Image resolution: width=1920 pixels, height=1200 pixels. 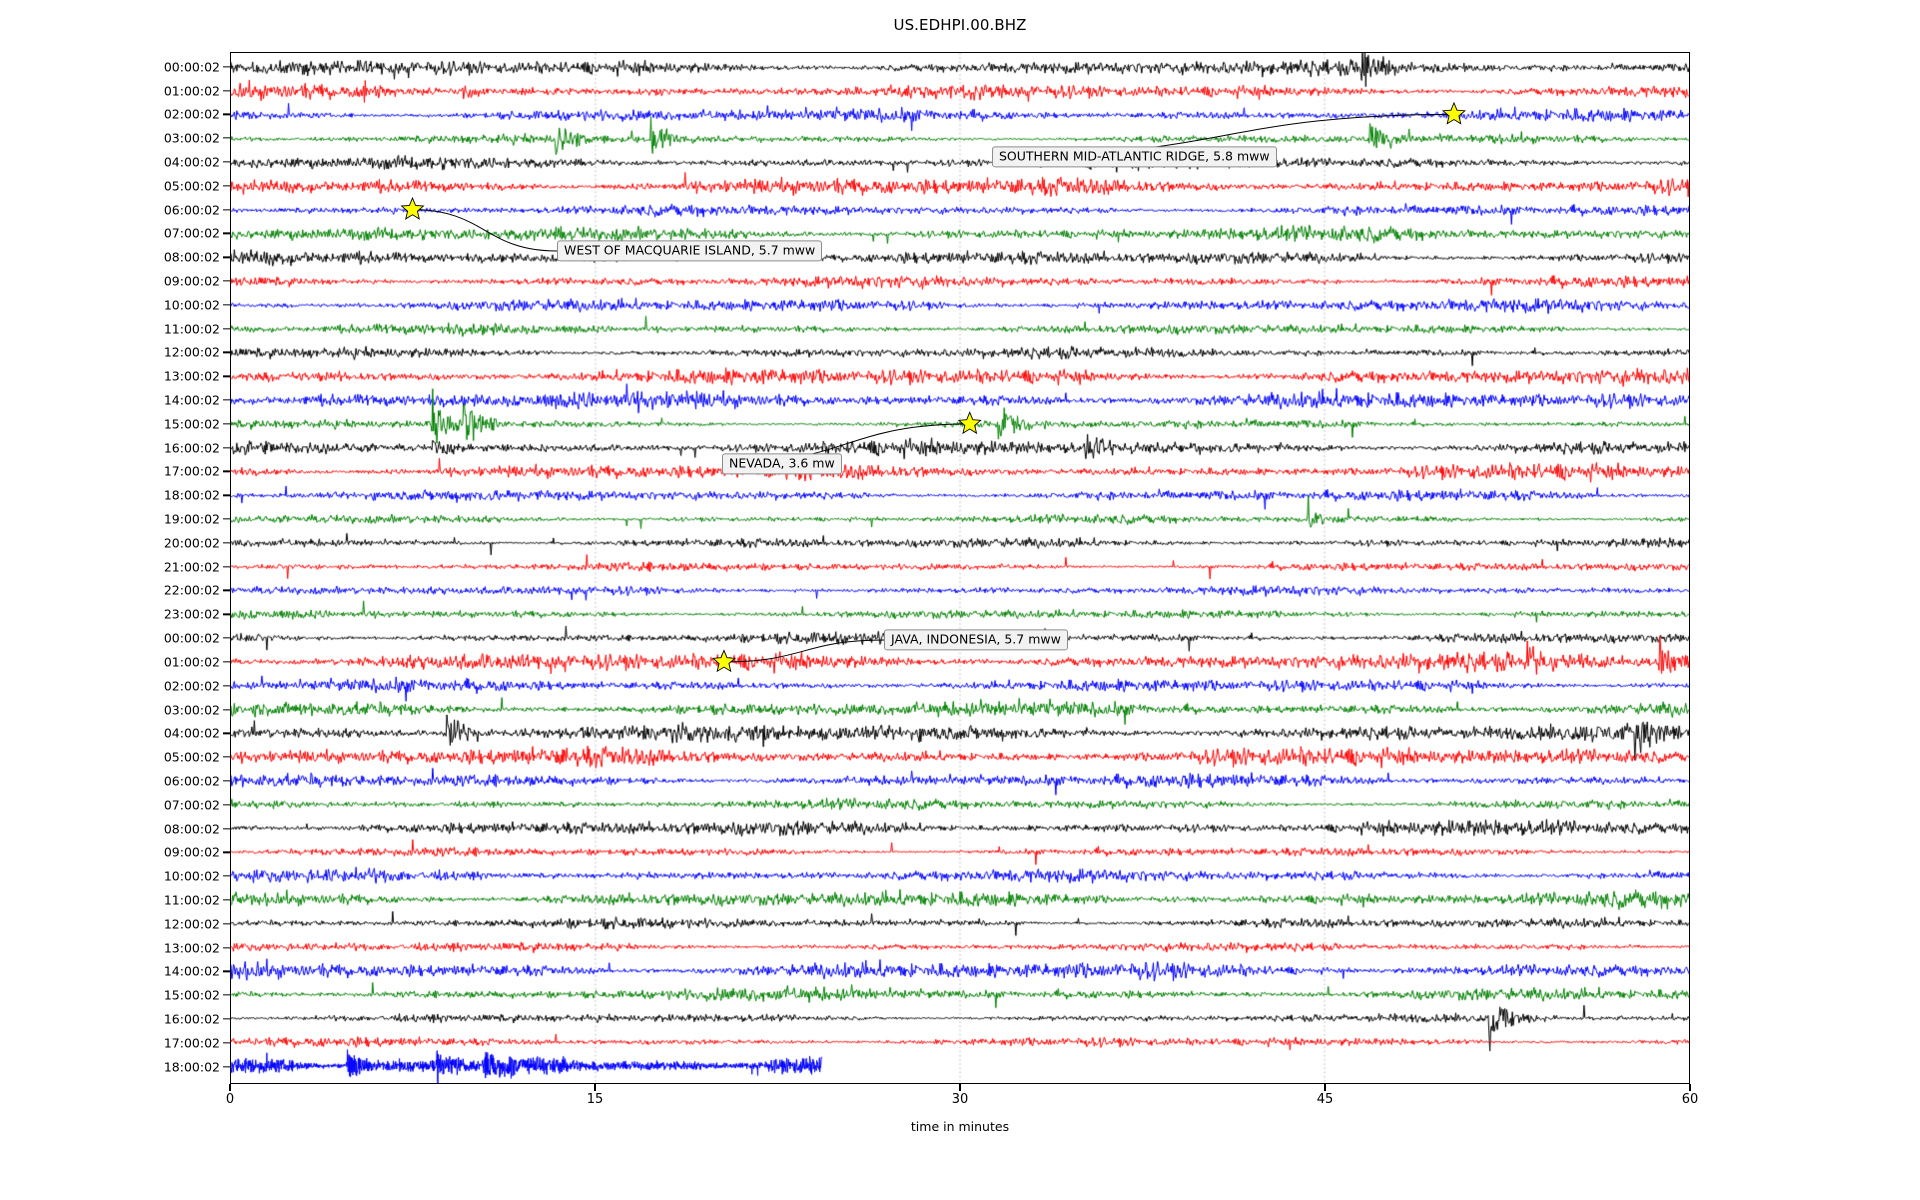 What do you see at coordinates (191, 91) in the screenshot?
I see `y-tick-label: 01:00:02` at bounding box center [191, 91].